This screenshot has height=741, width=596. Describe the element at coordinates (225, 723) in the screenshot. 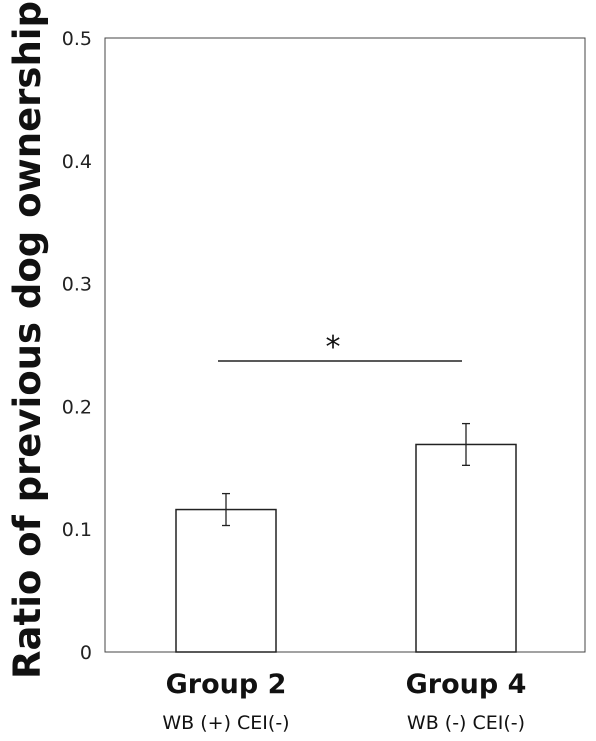

I see `x-subcategory-label: WB (+) CEI(-)` at that location.